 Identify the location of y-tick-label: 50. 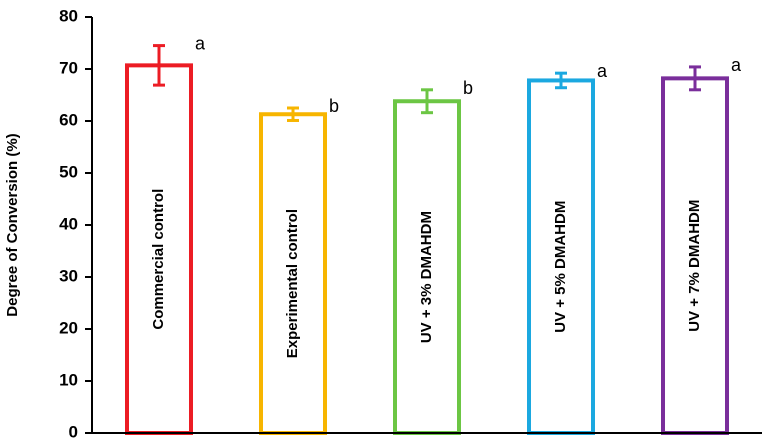
(68, 171).